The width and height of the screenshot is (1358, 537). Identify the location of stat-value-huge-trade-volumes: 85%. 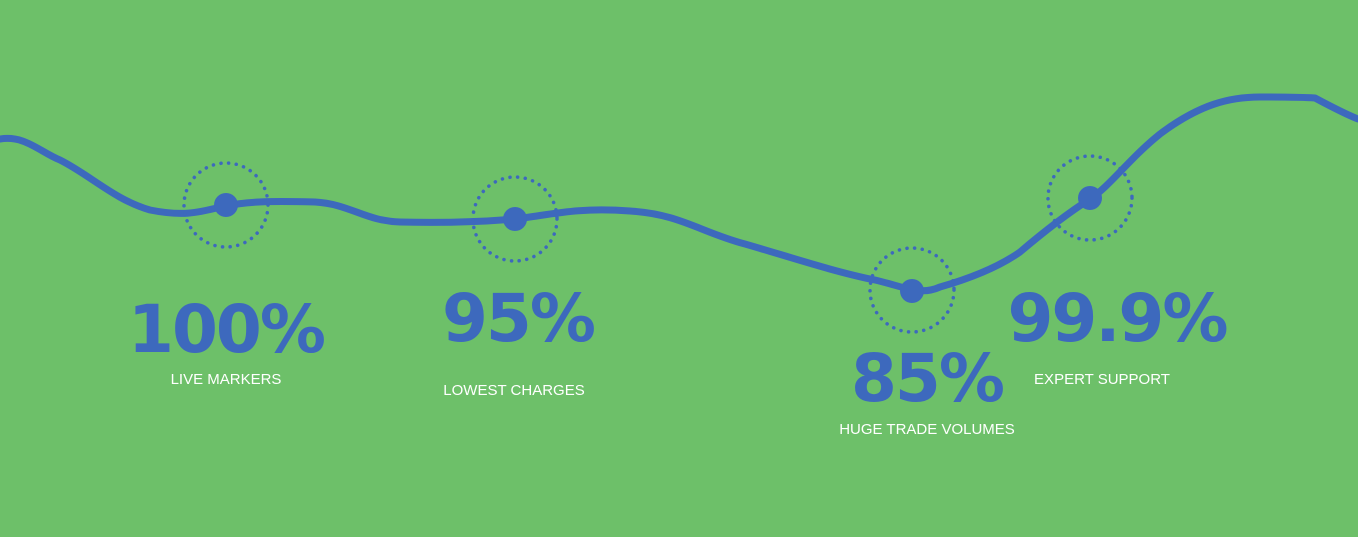
(928, 378).